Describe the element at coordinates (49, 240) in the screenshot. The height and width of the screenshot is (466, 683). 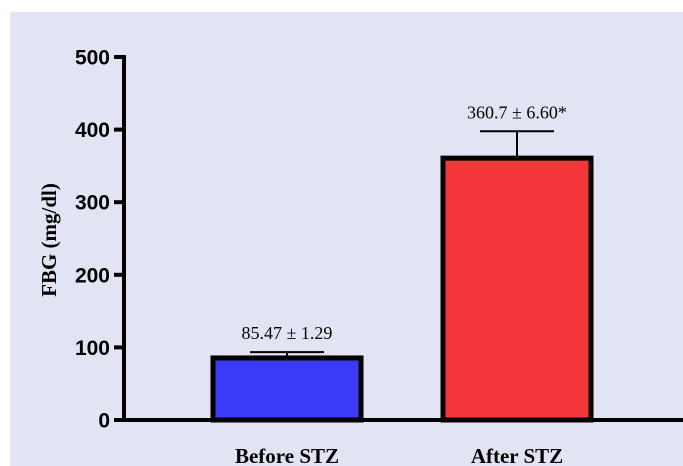
I see `y-axis-label: FBG (mg/dl)` at that location.